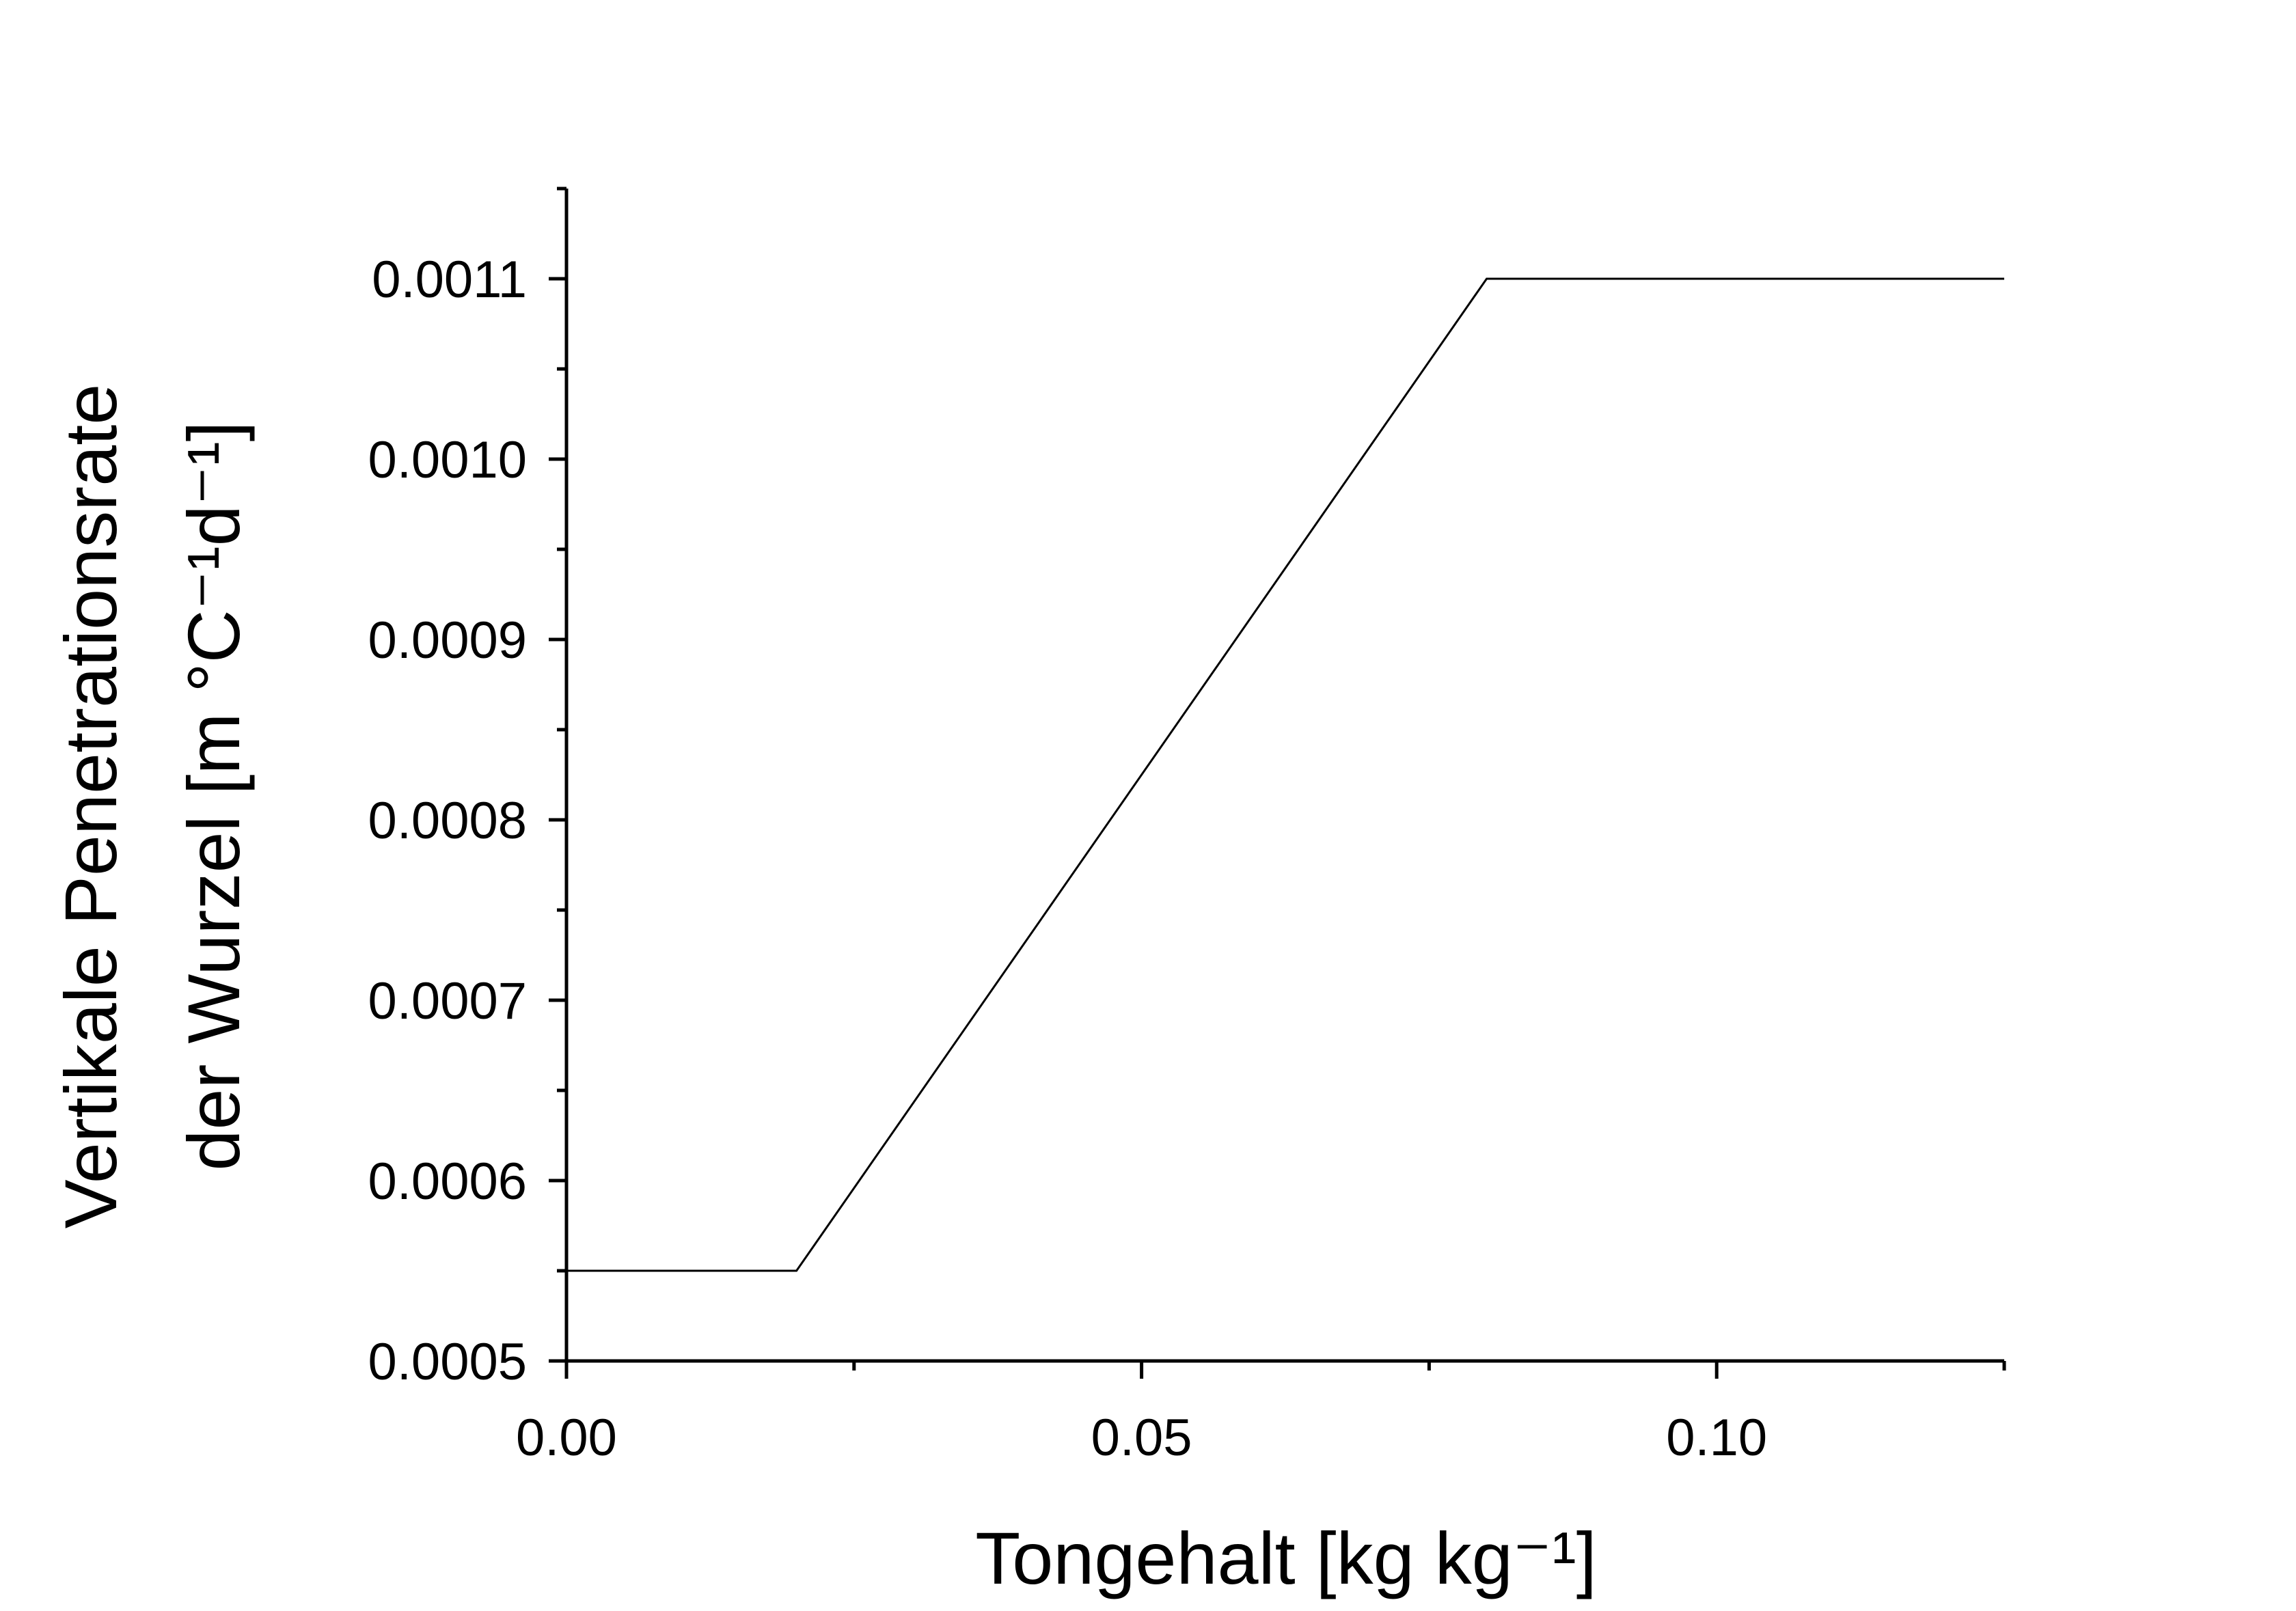  I want to click on x-tick-label: 0.05, so click(1141, 1438).